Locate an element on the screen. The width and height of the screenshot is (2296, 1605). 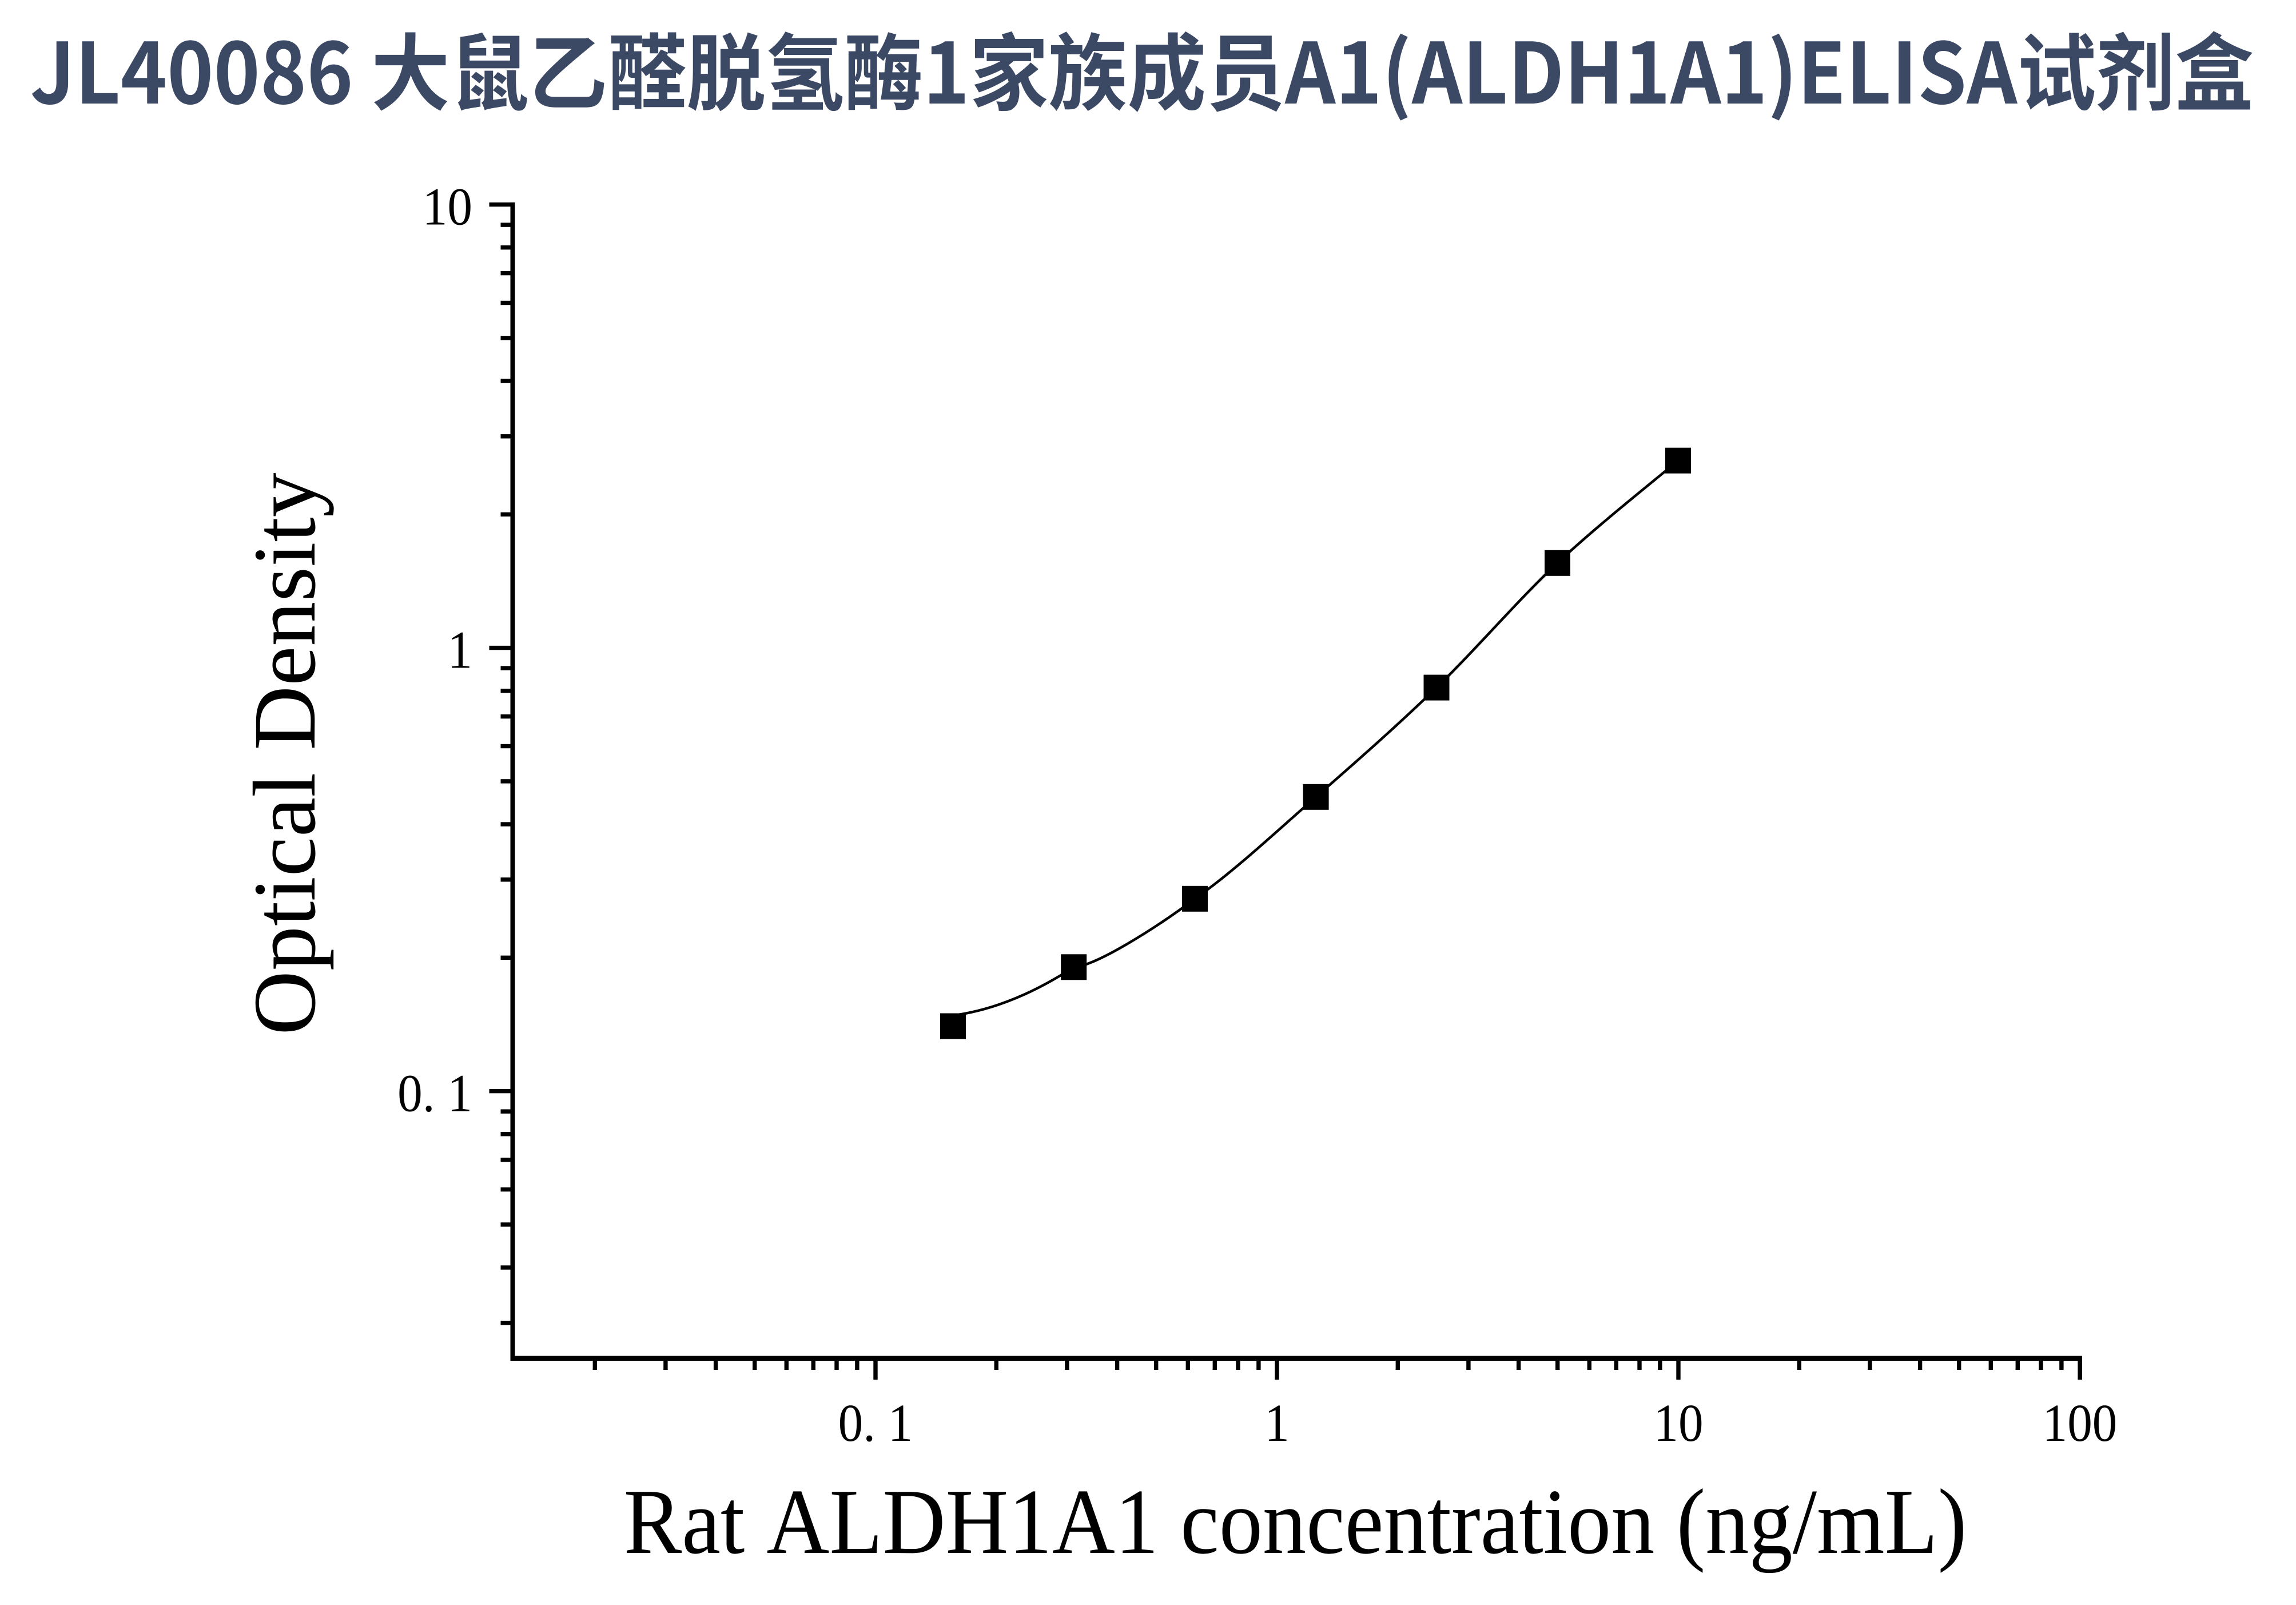
svg-text: 100 is located at coordinates (2080, 1422).